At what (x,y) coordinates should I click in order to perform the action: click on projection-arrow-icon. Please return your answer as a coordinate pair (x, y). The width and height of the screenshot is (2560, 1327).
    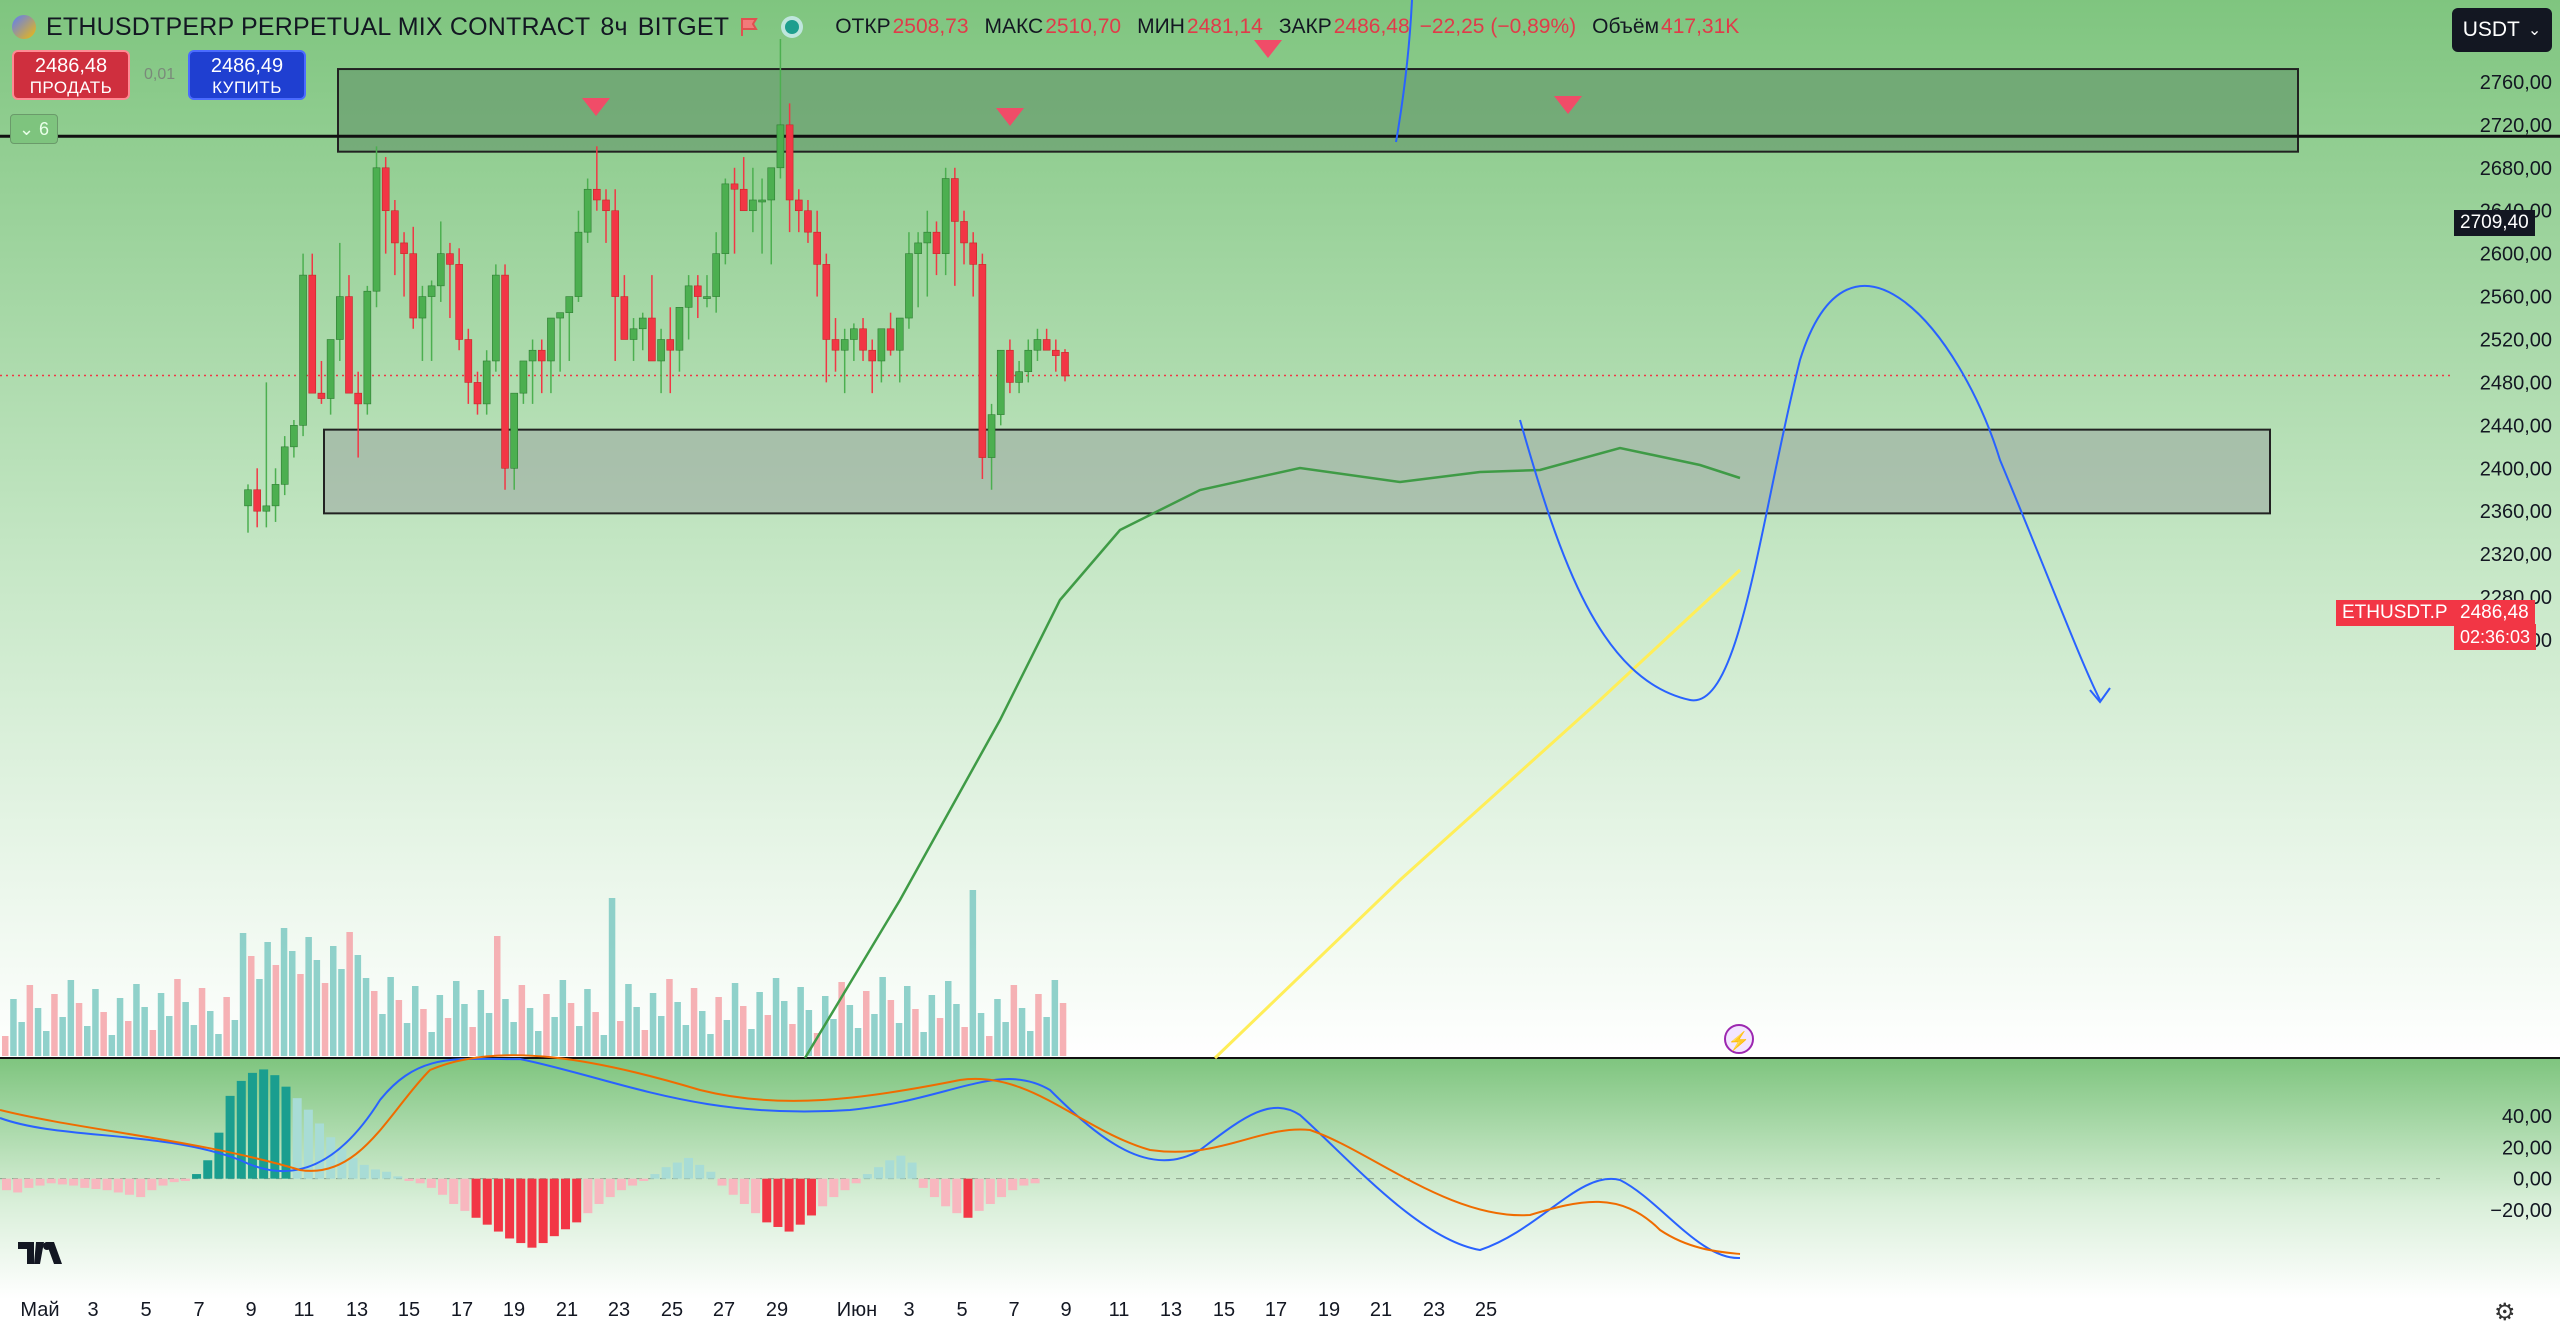
    Looking at the image, I should click on (2100, 695).